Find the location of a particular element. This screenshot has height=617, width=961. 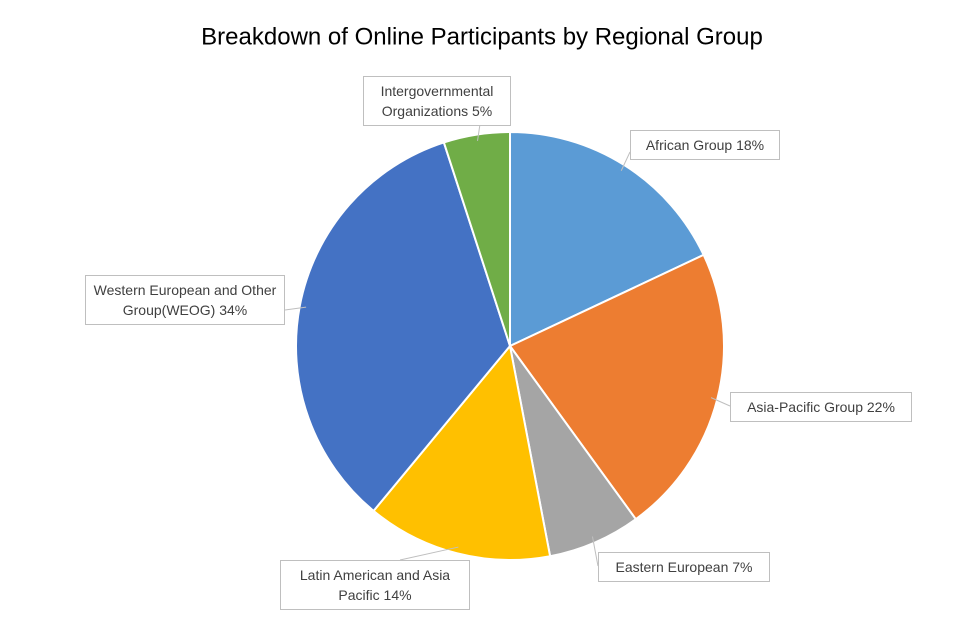

category-label: Western European and Other Group(WEOG) is located at coordinates (185, 300).